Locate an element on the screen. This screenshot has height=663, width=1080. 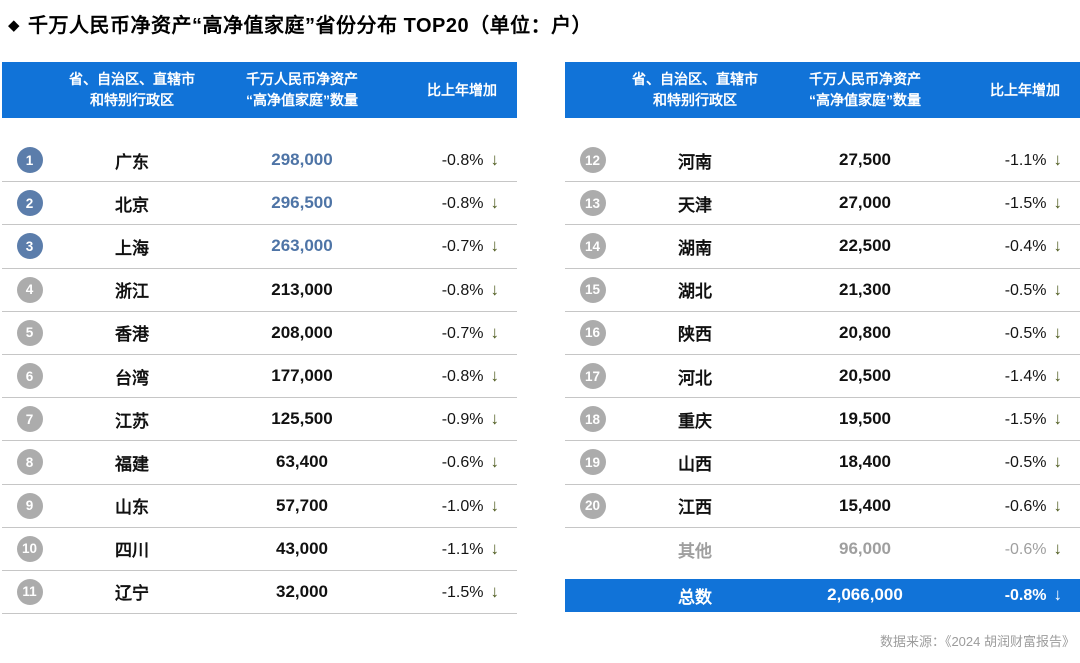
rank-cell: 11 is located at coordinates (29, 591).